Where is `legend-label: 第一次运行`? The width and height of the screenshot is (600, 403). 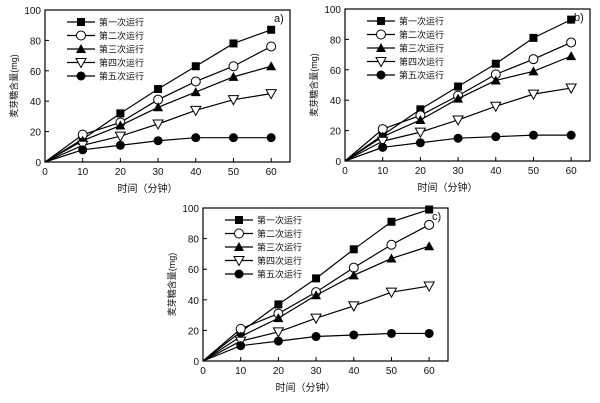
legend-label: 第一次运行 is located at coordinates (421, 21).